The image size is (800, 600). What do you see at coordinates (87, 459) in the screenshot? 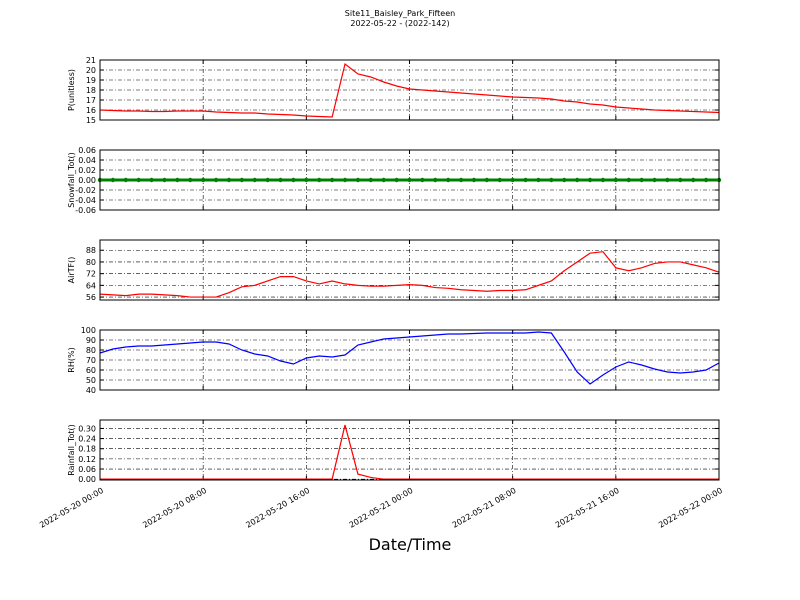
I see `y-tick-label: 0.12` at bounding box center [87, 459].